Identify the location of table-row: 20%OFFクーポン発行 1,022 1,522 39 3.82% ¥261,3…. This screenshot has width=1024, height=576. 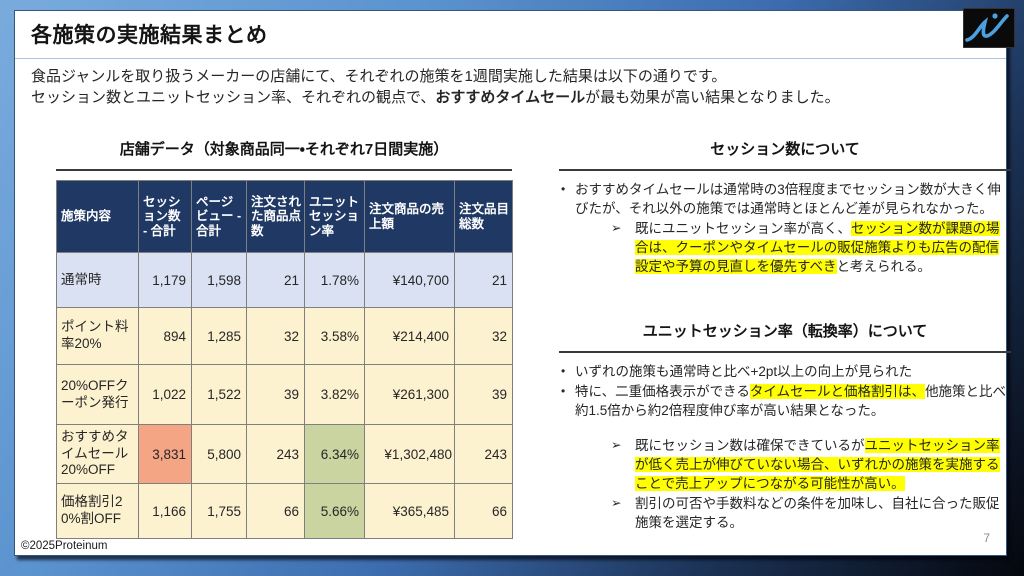
(284, 394).